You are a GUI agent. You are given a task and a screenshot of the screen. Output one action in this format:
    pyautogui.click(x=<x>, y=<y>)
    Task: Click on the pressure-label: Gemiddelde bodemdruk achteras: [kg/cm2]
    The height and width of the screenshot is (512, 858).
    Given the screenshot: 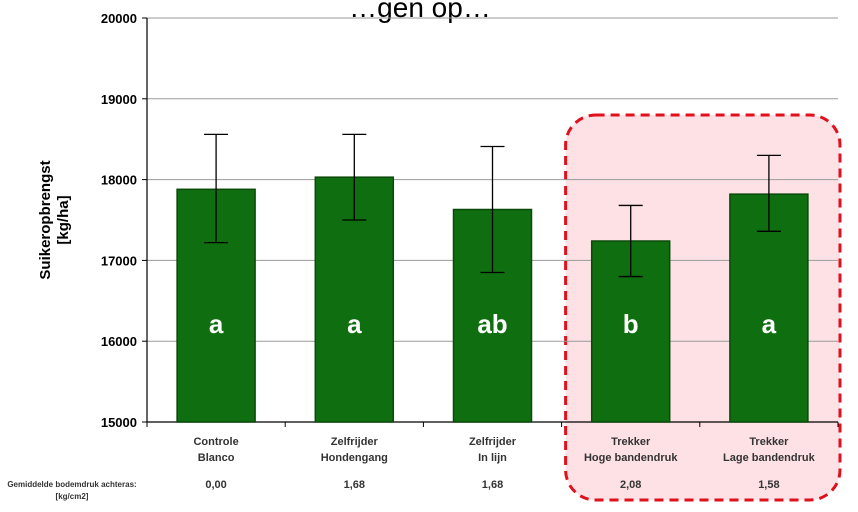 What is the action you would take?
    pyautogui.click(x=71, y=490)
    